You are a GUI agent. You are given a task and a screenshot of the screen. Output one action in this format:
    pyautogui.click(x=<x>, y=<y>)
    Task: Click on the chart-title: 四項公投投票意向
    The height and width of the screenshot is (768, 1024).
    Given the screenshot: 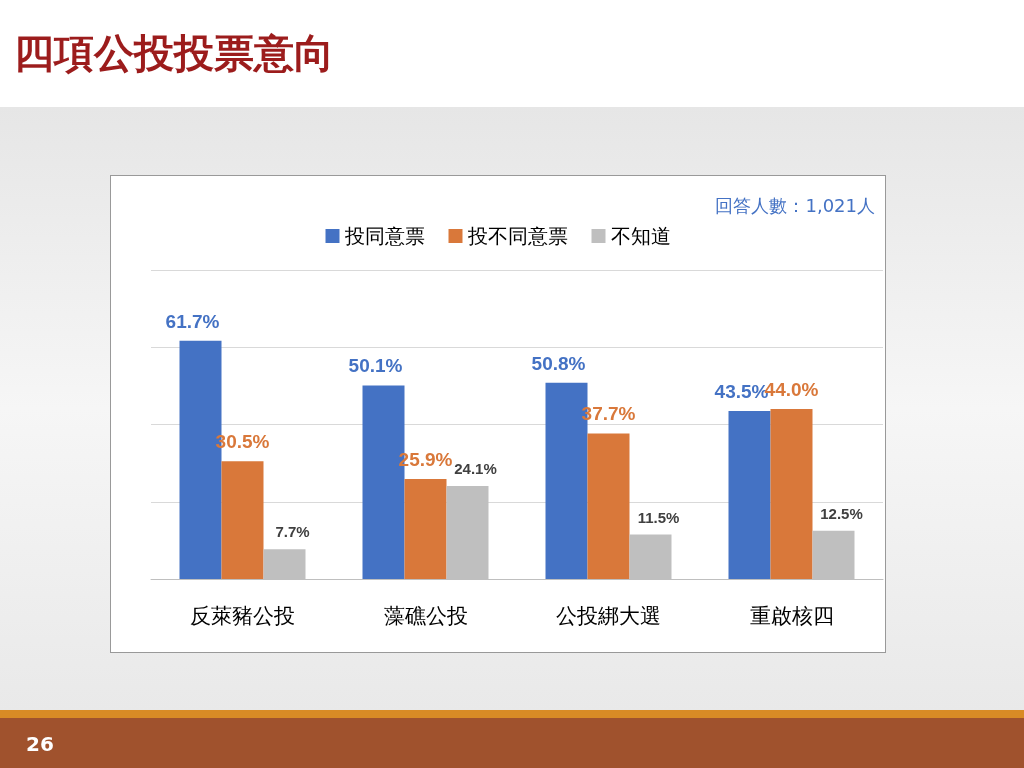 What is the action you would take?
    pyautogui.click(x=174, y=53)
    